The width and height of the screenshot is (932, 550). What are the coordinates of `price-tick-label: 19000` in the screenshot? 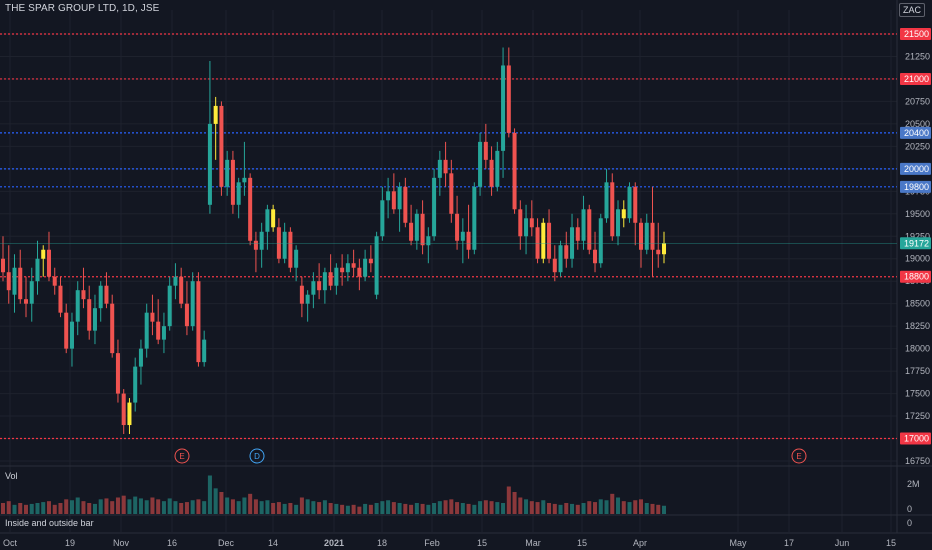 It's located at (917, 259).